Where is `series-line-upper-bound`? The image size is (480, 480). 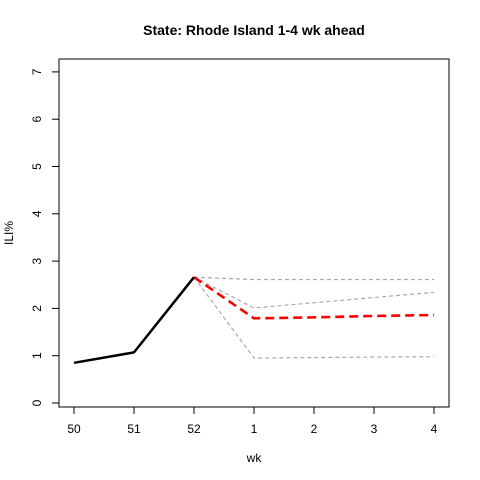 series-line-upper-bound is located at coordinates (313, 278).